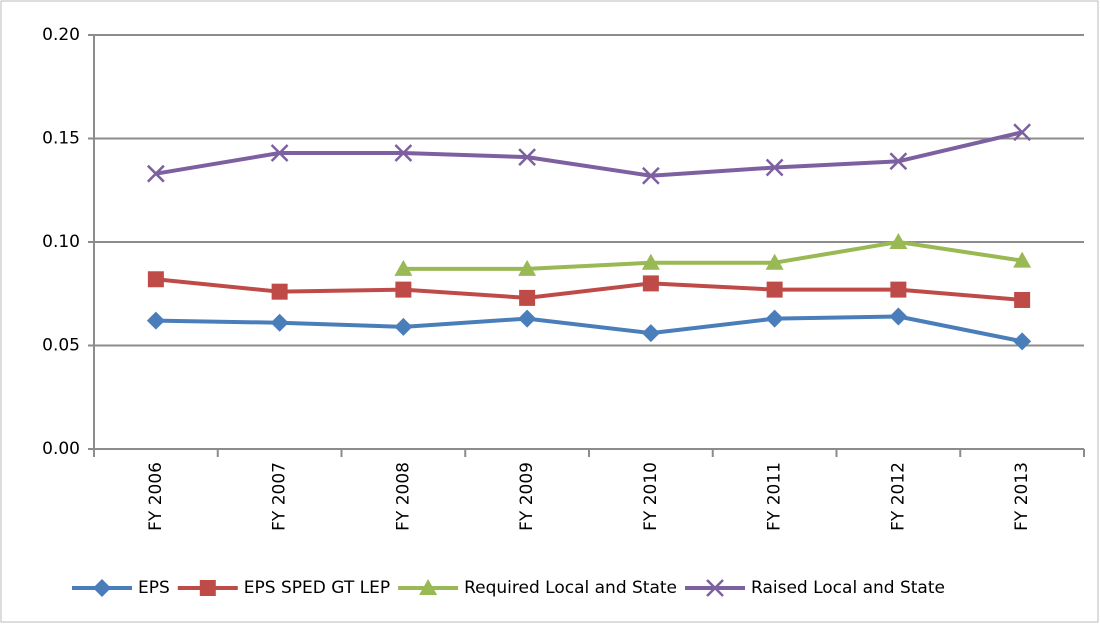 Image resolution: width=1100 pixels, height=624 pixels. Describe the element at coordinates (61, 449) in the screenshot. I see `y-tick-label: 0.00` at that location.